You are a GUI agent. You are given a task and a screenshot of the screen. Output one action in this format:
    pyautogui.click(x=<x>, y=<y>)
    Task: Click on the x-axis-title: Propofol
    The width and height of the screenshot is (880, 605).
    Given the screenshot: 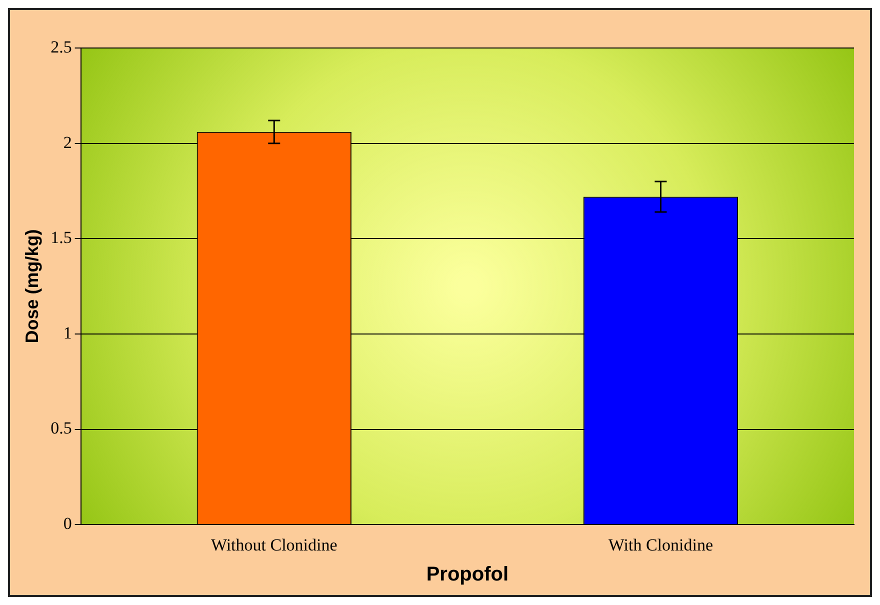 What is the action you would take?
    pyautogui.click(x=467, y=575)
    